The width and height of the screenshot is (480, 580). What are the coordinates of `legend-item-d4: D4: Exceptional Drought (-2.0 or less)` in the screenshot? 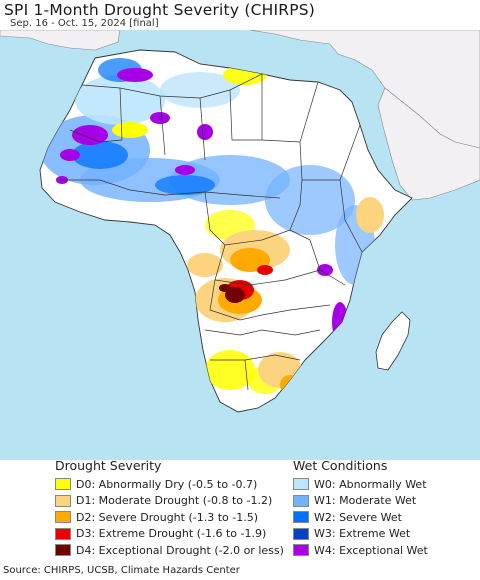 It's located at (169, 550).